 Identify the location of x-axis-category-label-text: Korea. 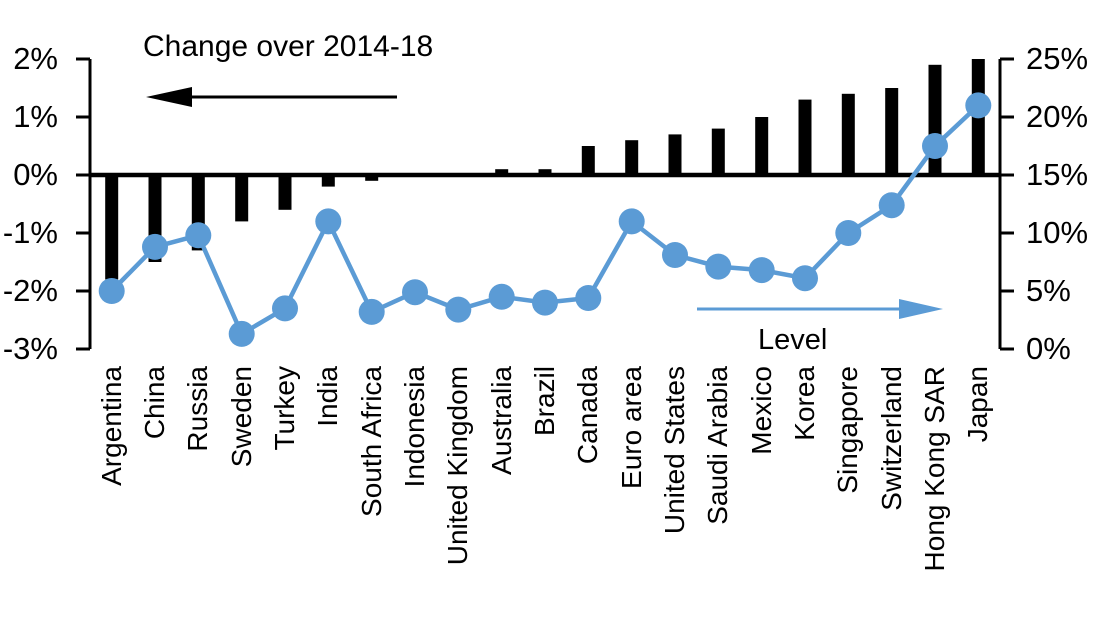
(804, 403).